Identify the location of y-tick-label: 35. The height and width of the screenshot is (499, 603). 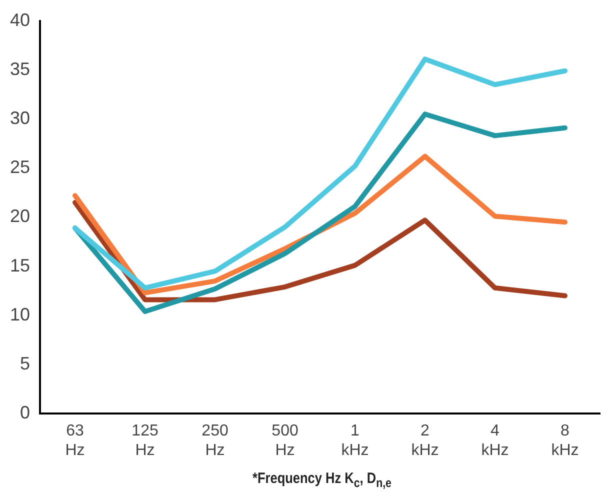
(20, 68).